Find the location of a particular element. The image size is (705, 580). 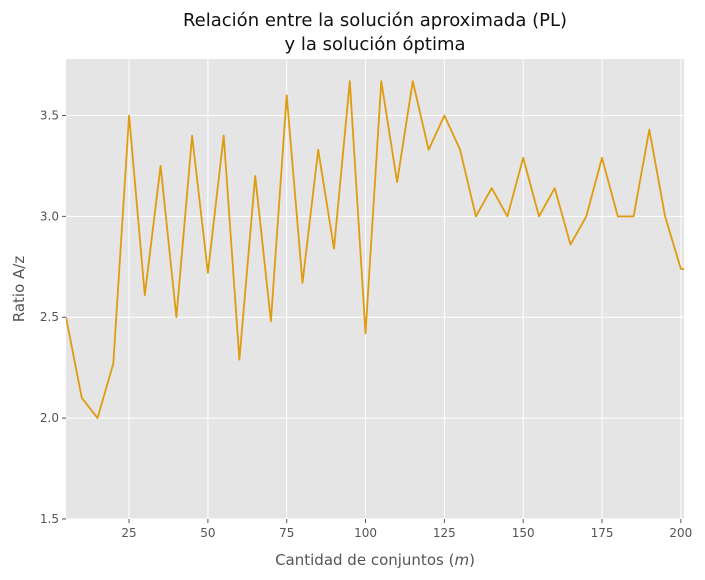

x-tick-label: 25 is located at coordinates (128, 533).